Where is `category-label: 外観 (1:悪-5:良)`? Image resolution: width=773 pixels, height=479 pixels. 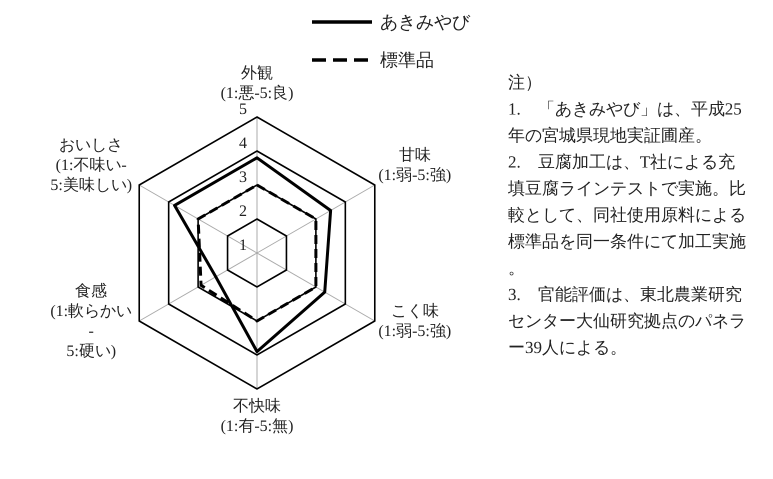
category-label: 外観 (1:悪-5:良) is located at coordinates (257, 83).